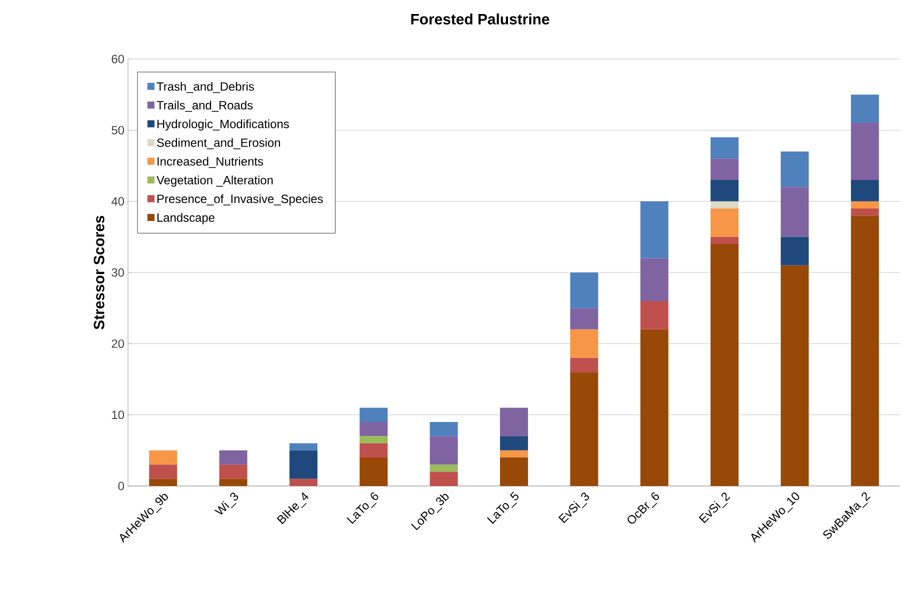 This screenshot has width=903, height=594. Describe the element at coordinates (118, 415) in the screenshot. I see `y-tick-label: 10` at that location.